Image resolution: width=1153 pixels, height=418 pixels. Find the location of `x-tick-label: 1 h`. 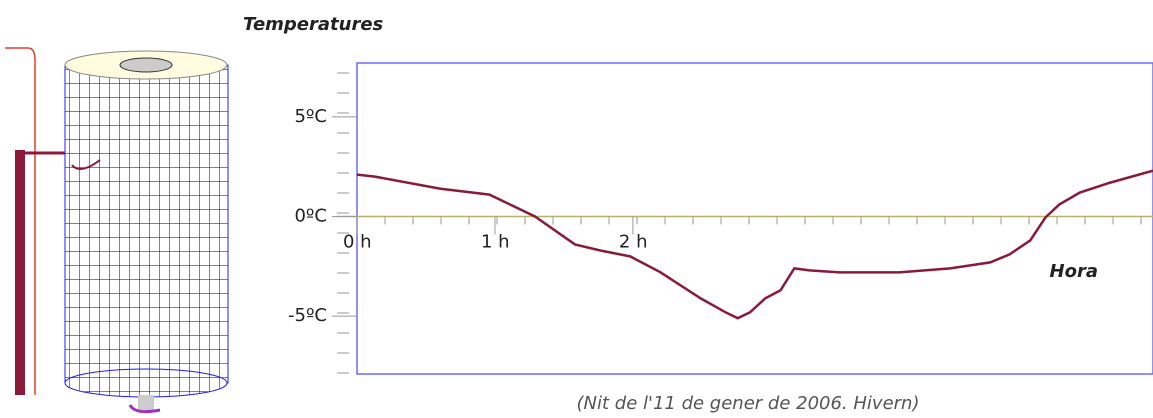

x-tick-label: 1 h is located at coordinates (495, 242).